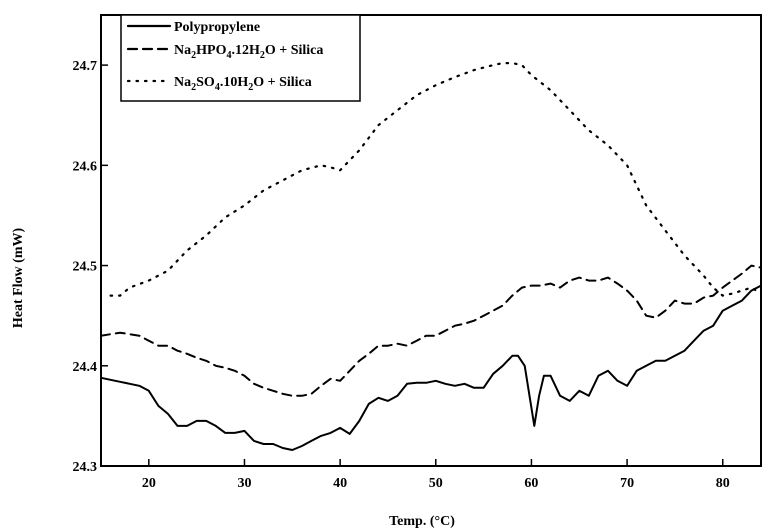 Image resolution: width=763 pixels, height=529 pixels. What do you see at coordinates (340, 483) in the screenshot?
I see `x-tick-label: 40` at bounding box center [340, 483].